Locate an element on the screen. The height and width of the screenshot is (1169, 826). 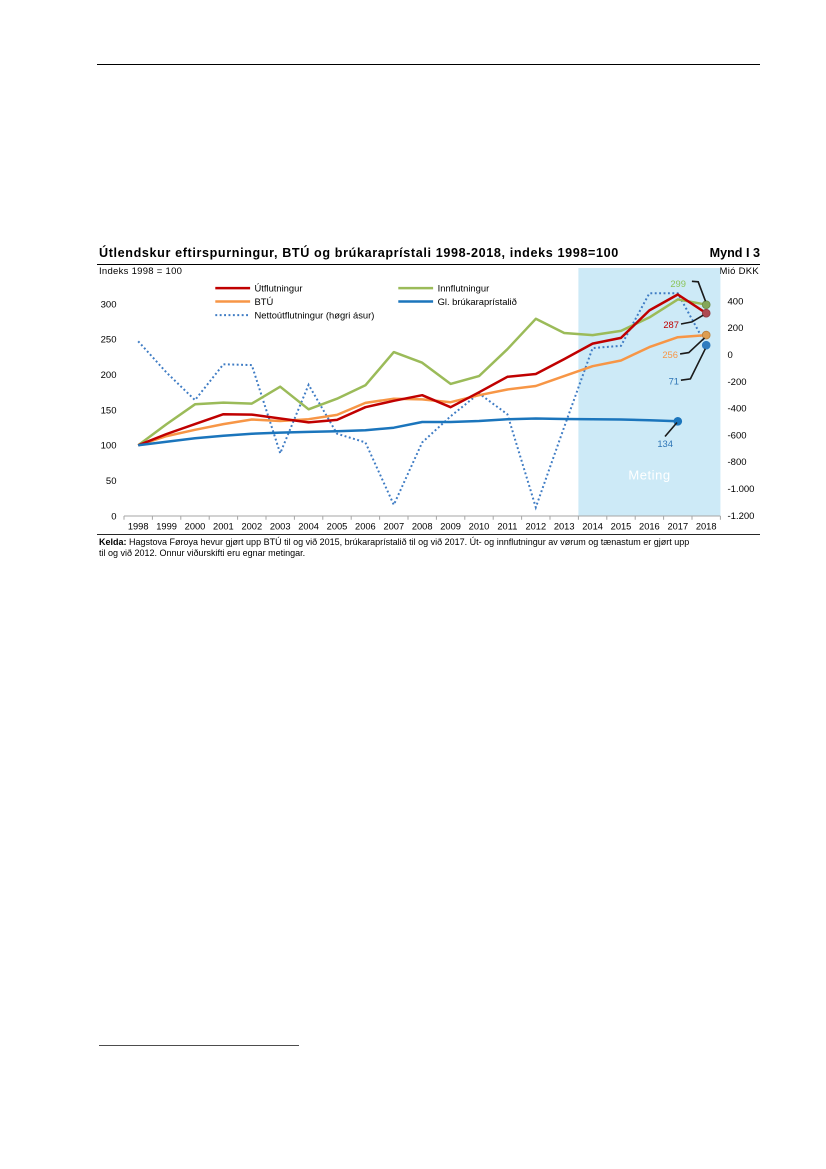
svg-text: -200 is located at coordinates (737, 382).